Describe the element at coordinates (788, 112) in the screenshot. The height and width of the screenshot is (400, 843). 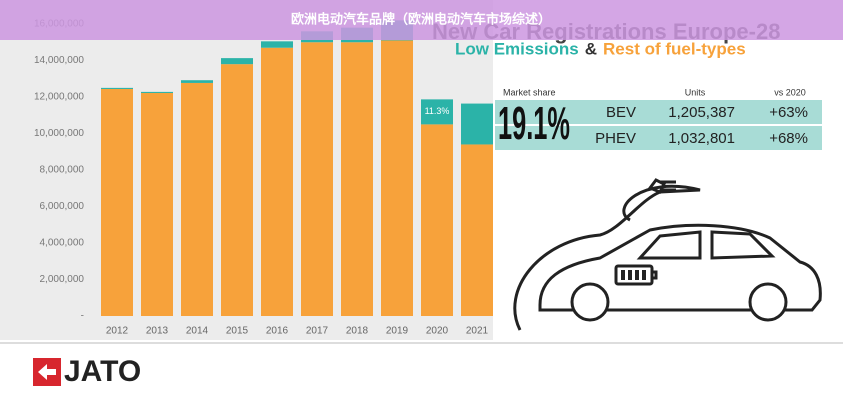
I see `table-cell: +63%` at that location.